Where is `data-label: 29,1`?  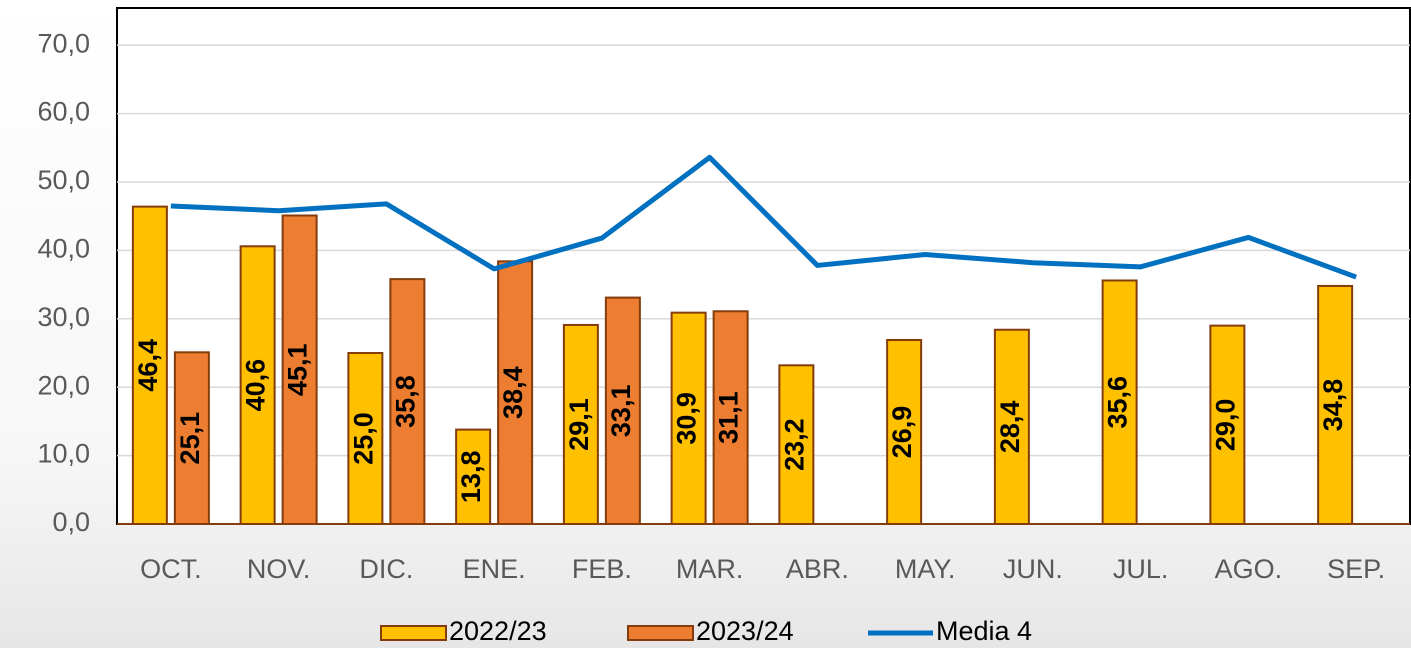
data-label: 29,1 is located at coordinates (579, 424).